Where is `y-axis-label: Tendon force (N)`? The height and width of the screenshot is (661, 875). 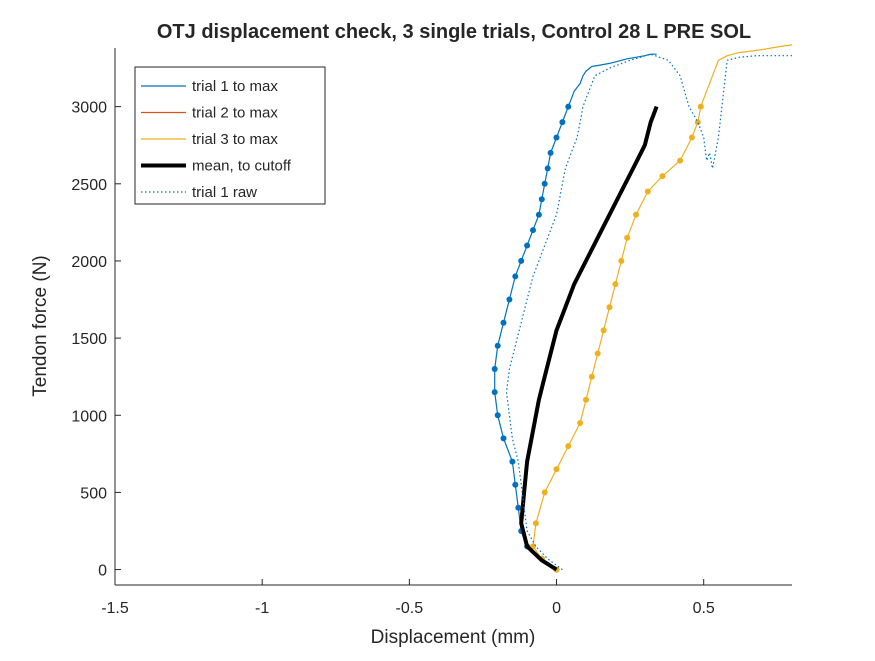
y-axis-label: Tendon force (N) is located at coordinates (40, 326).